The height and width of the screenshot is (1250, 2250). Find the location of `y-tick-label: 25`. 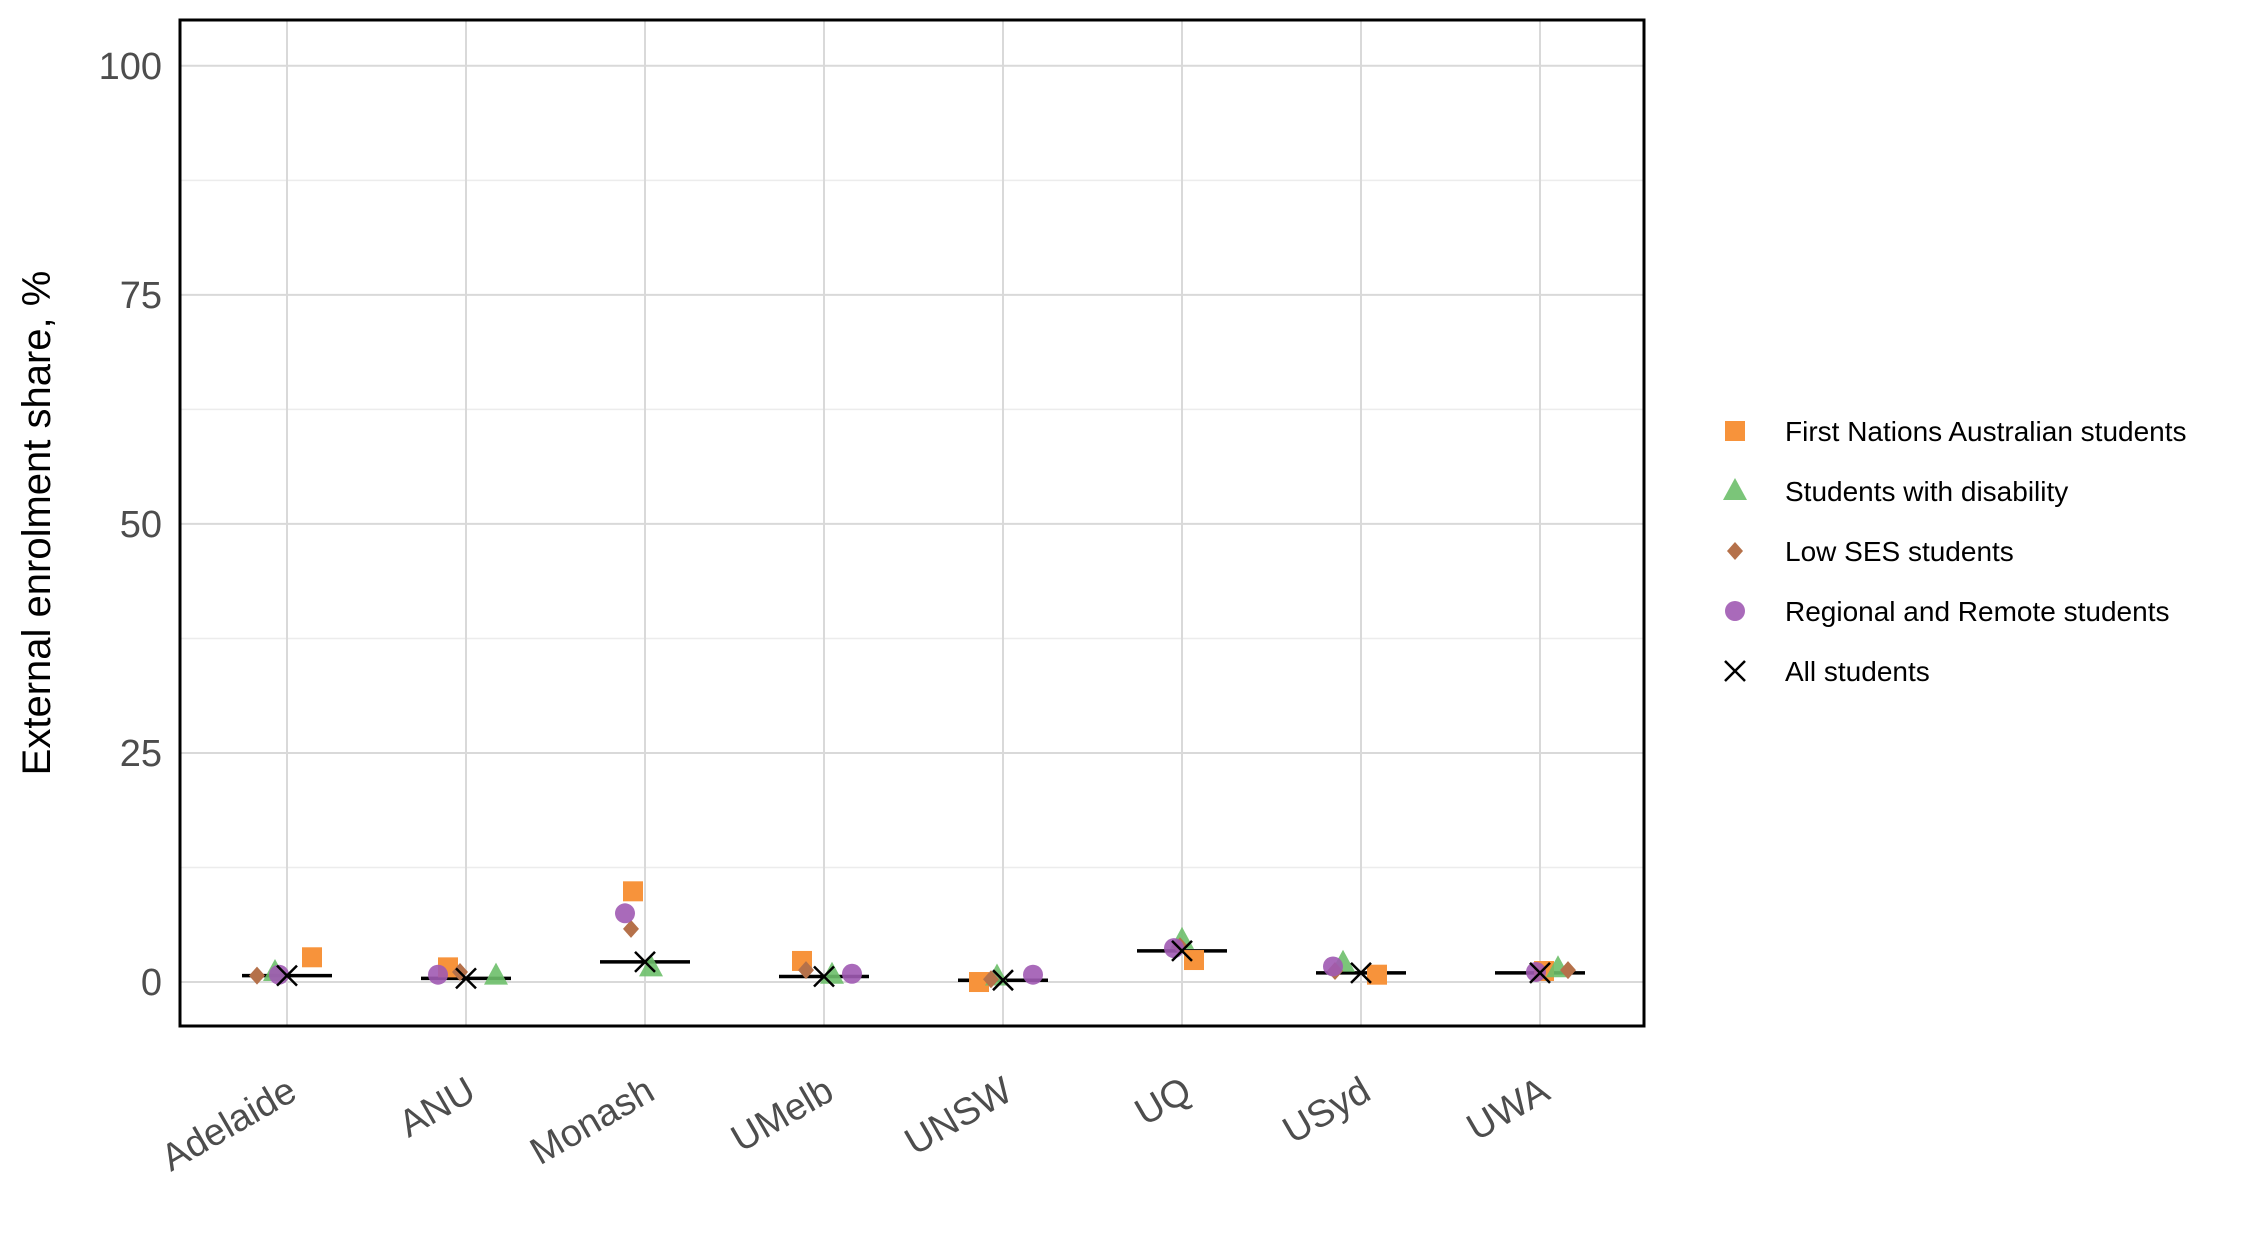

y-tick-label: 25 is located at coordinates (141, 754).